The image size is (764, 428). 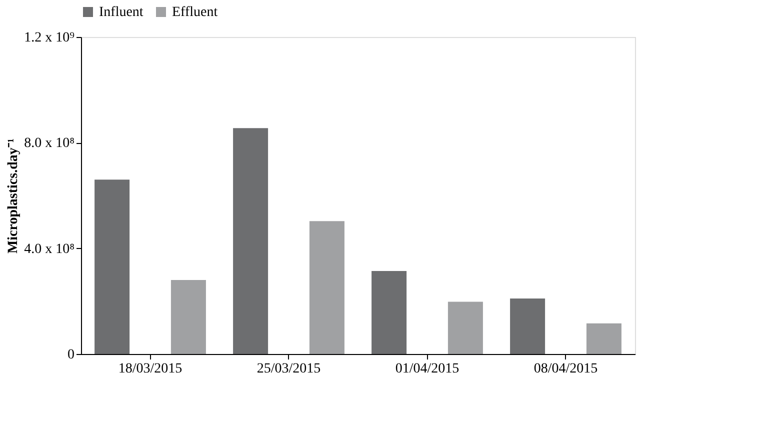 What do you see at coordinates (566, 369) in the screenshot?
I see `x-tick-label: 08/04/2015` at bounding box center [566, 369].